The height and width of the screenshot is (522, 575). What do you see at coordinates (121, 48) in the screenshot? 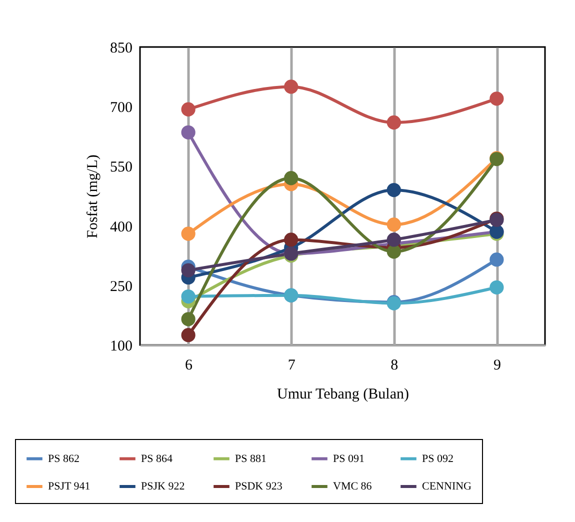
I see `y-tick-label: 850` at bounding box center [121, 48].